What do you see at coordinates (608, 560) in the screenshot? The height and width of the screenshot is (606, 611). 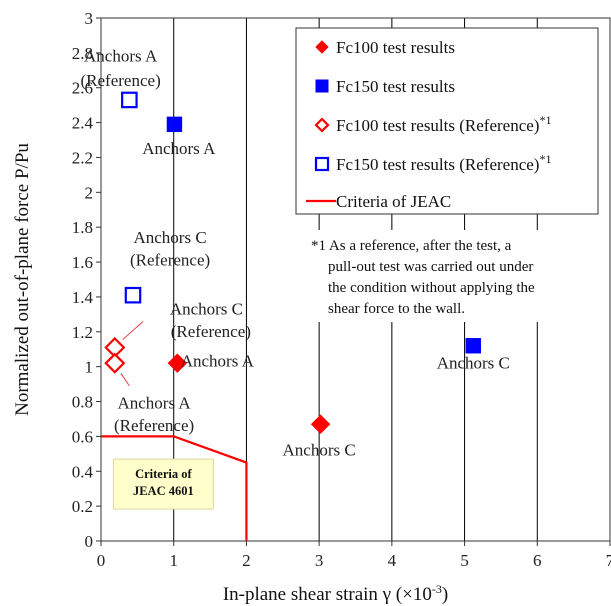 I see `x-tick-label: 7` at bounding box center [608, 560].